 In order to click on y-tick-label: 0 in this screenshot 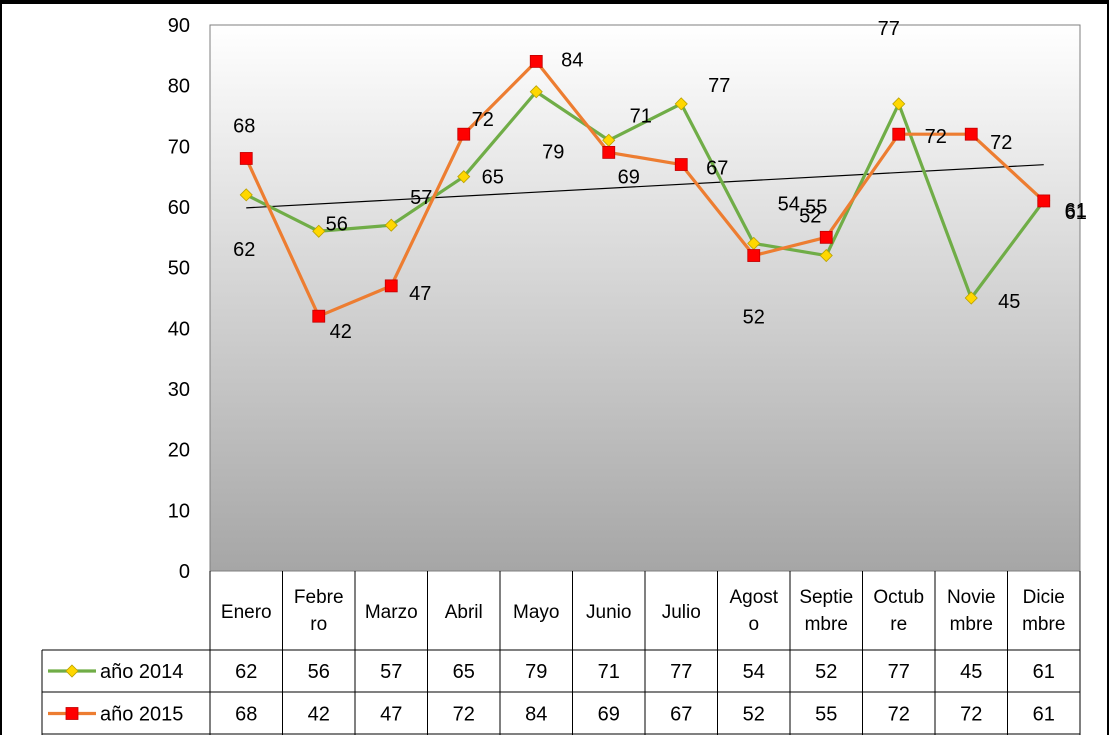, I will do `click(184, 572)`.